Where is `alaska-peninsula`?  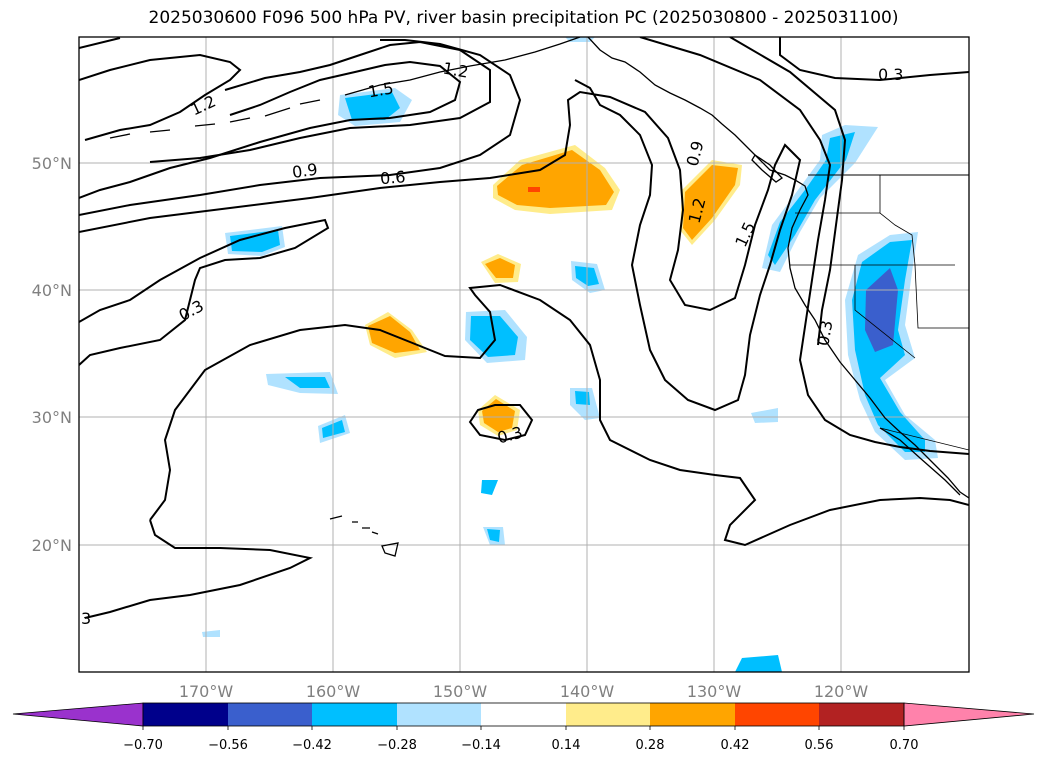 alaska-peninsula is located at coordinates (462, 66).